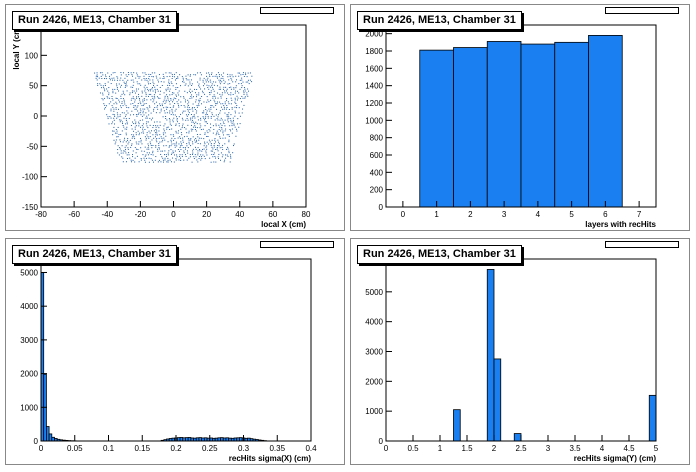 This screenshot has width=696, height=472. I want to click on y-tick-label: -150, so click(30, 207).